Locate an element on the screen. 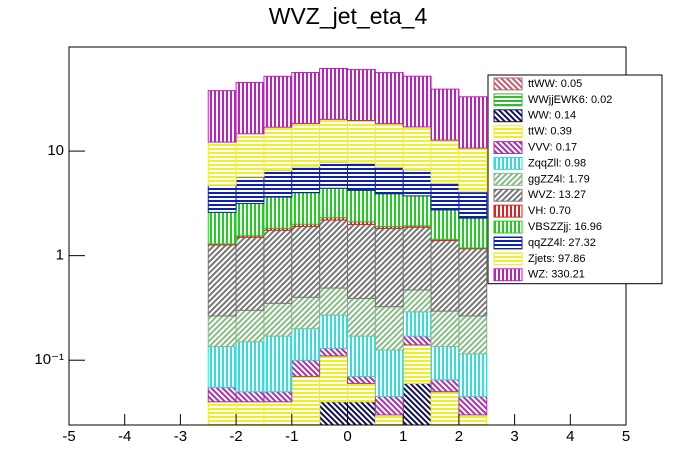  x-tick-label: -5 is located at coordinates (68, 436).